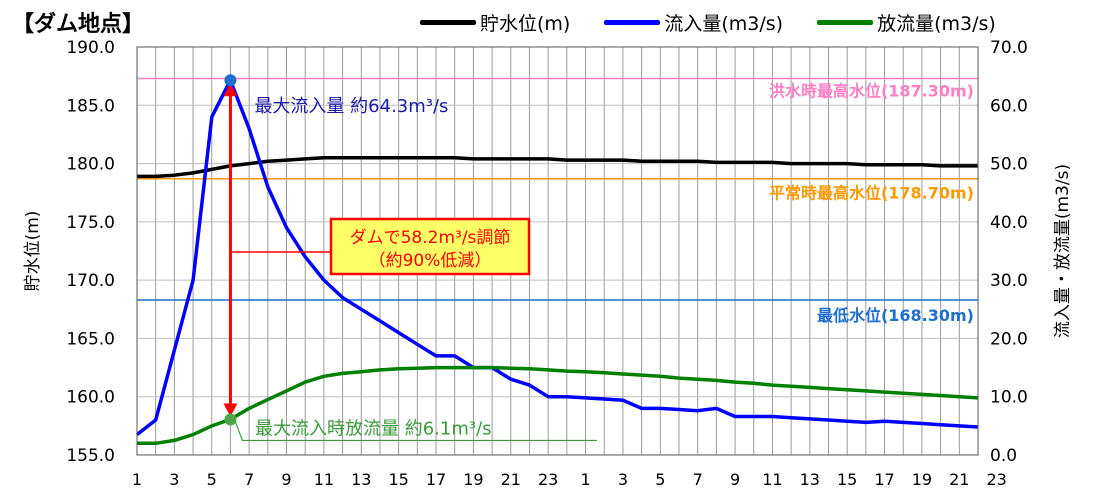  Describe the element at coordinates (1003, 456) in the screenshot. I see `y-tick-label-right: 0.0` at that location.